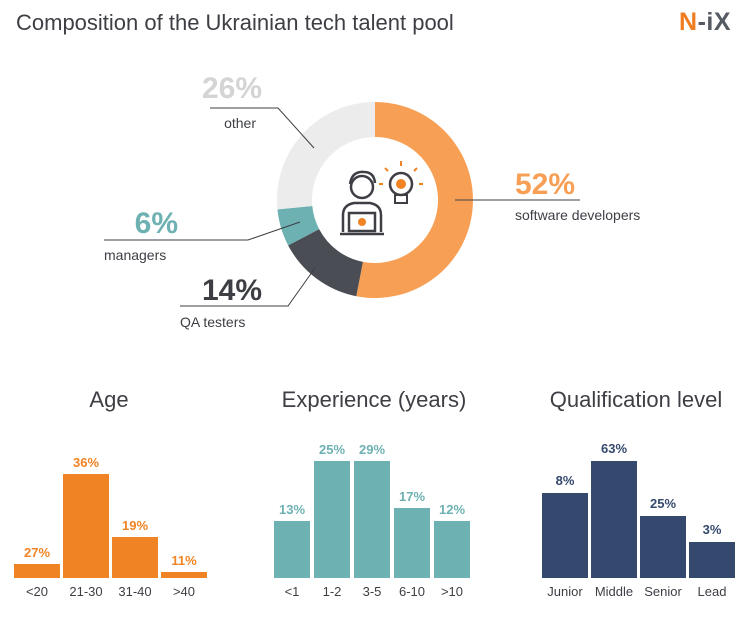  I want to click on bar-value-label: 27%, so click(37, 552).